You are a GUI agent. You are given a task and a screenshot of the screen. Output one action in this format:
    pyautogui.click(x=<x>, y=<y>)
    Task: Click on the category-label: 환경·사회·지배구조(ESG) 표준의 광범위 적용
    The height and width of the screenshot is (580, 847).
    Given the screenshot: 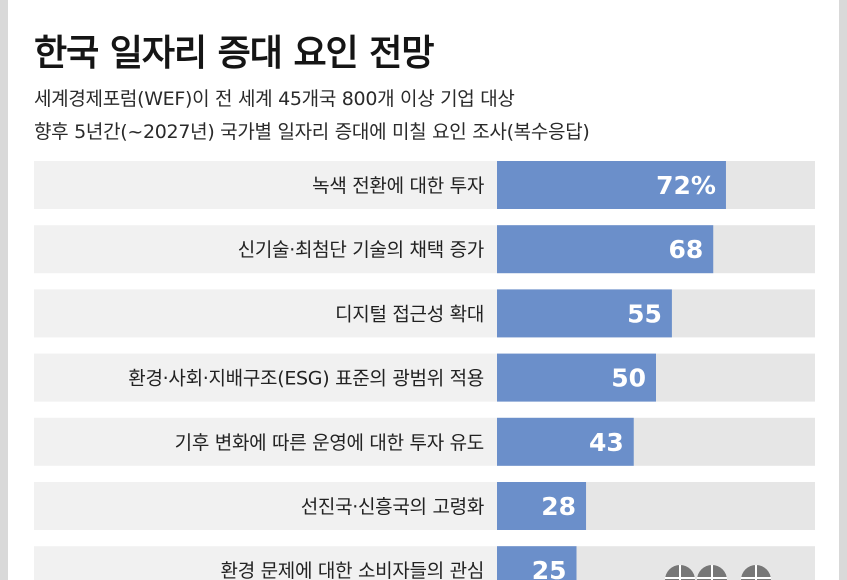 What is the action you would take?
    pyautogui.click(x=306, y=379)
    